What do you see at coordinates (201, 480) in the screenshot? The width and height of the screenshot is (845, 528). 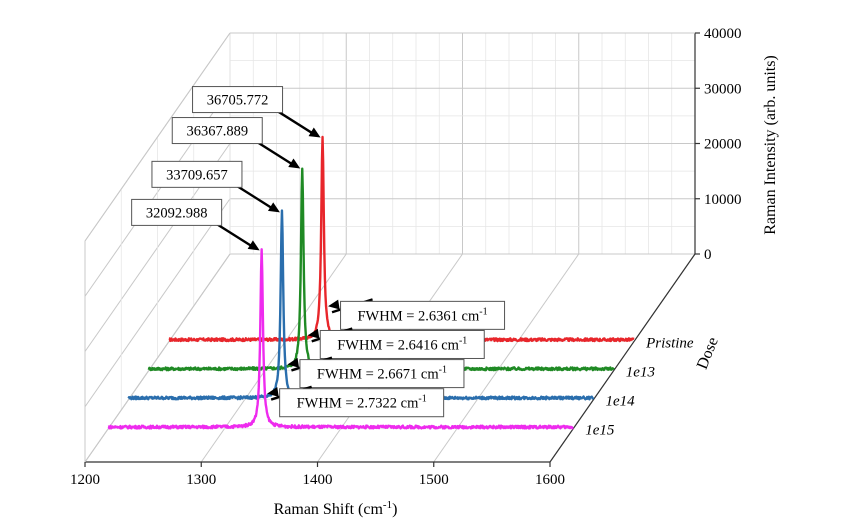 I see `x-tick-label: 1300` at bounding box center [201, 480].